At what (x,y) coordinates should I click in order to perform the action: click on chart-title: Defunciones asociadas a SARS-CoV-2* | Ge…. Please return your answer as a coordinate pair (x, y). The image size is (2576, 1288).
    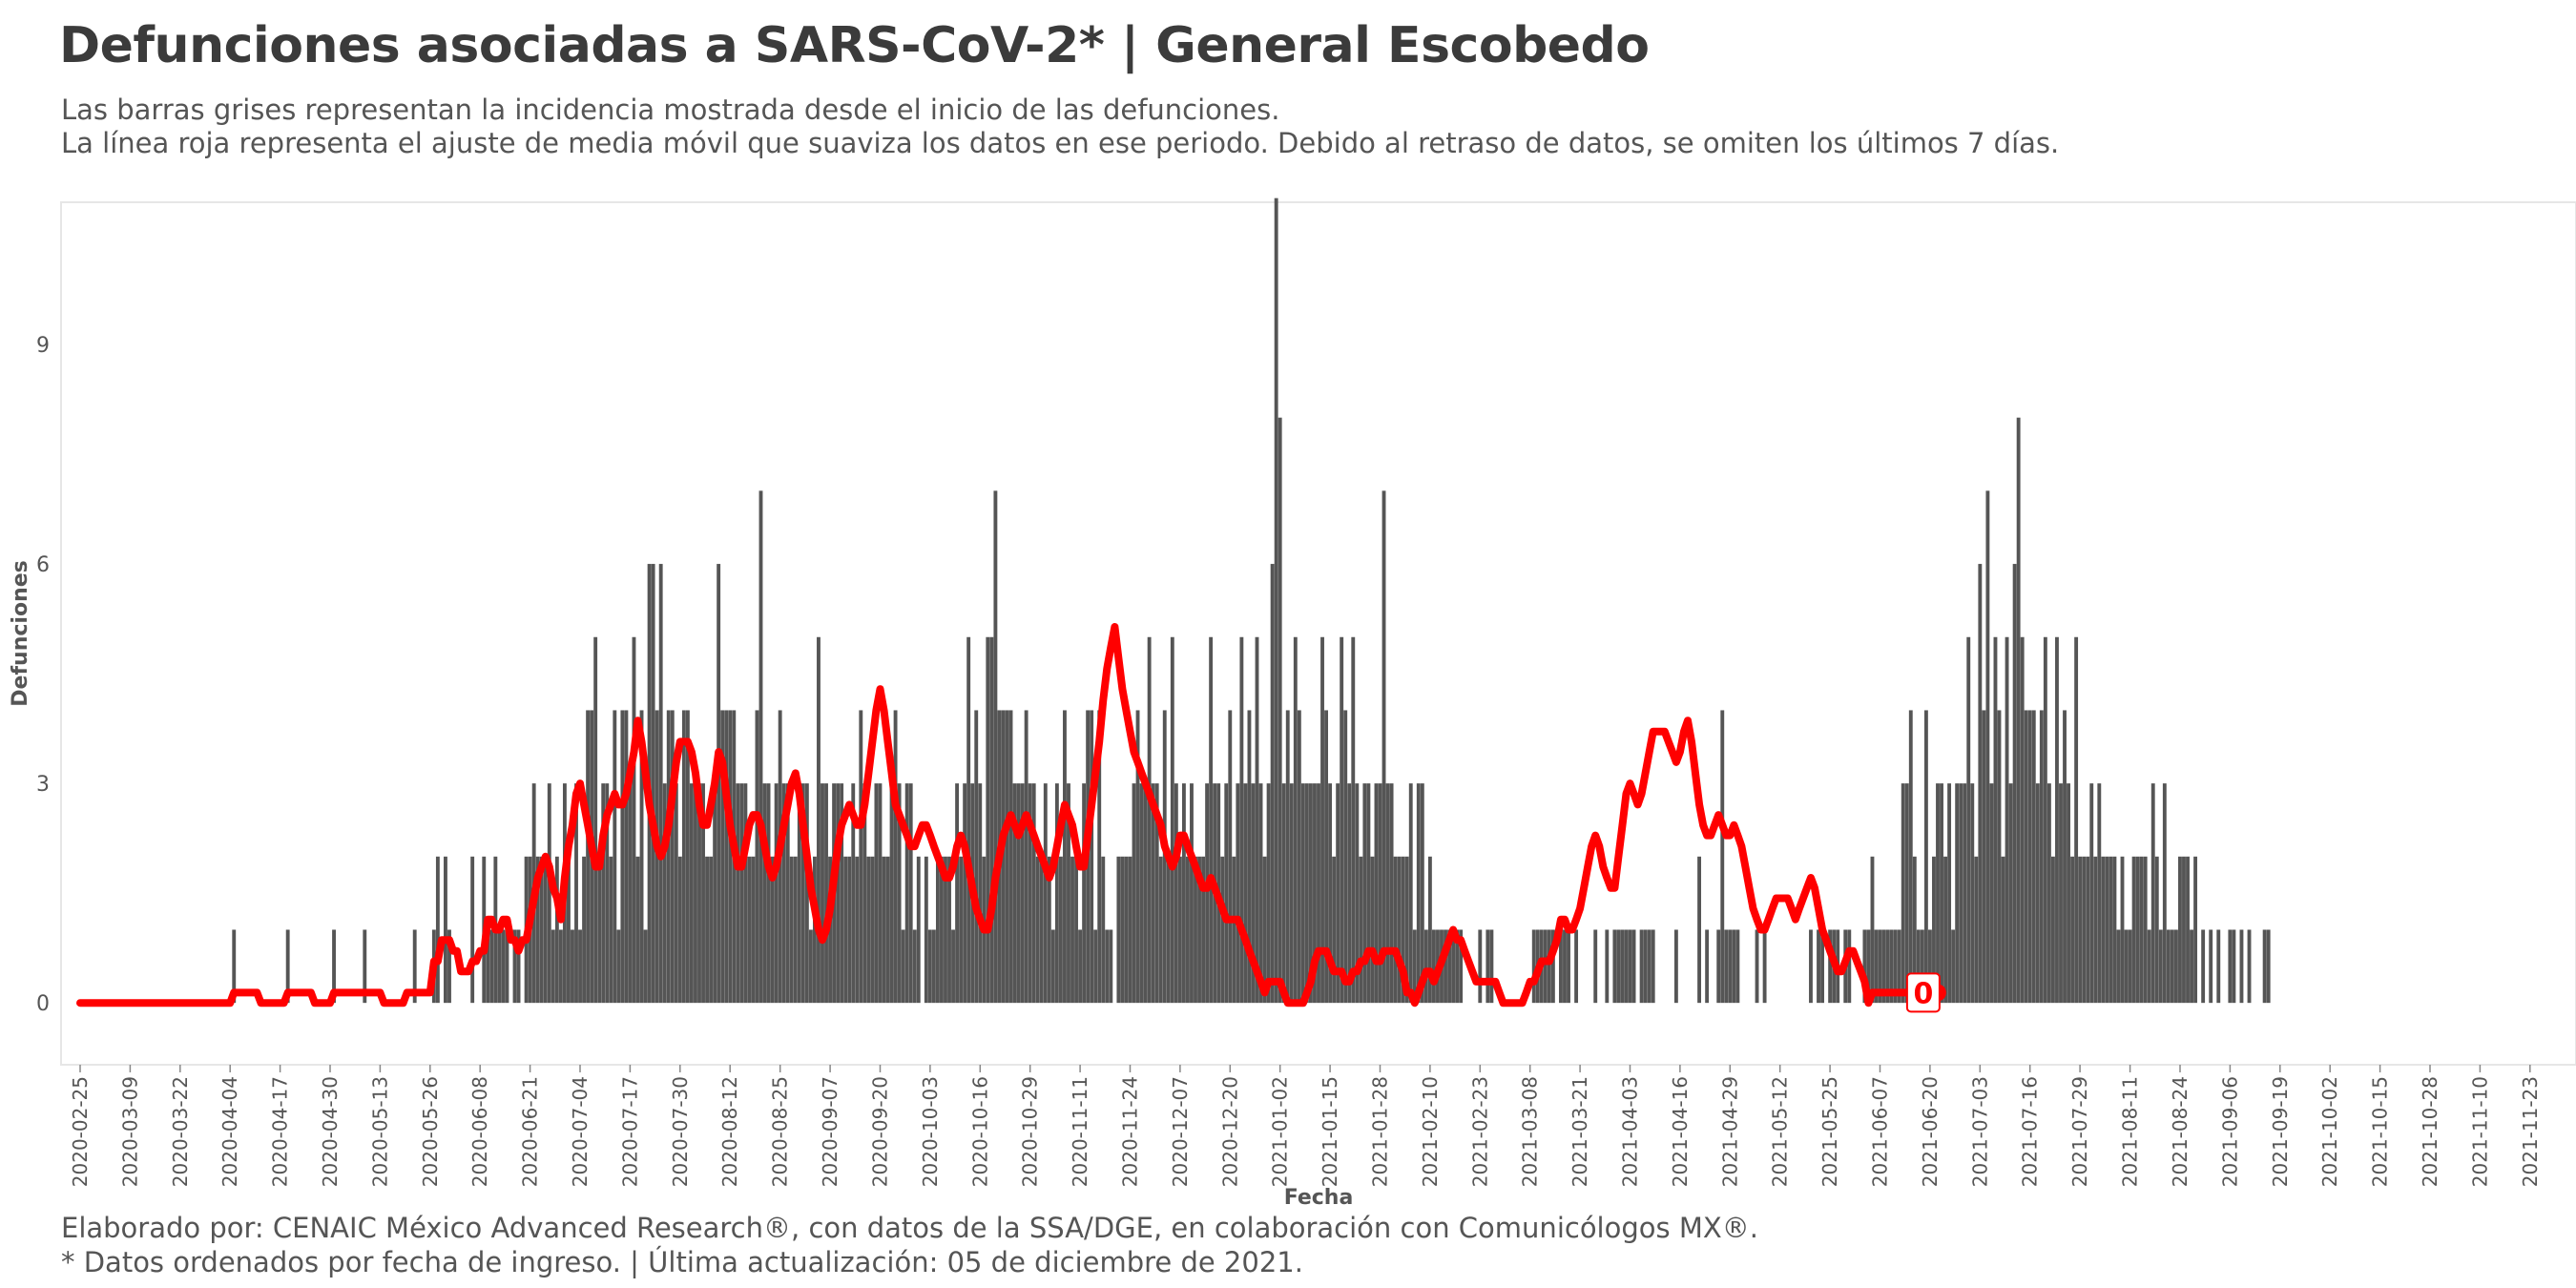
    Looking at the image, I should click on (854, 45).